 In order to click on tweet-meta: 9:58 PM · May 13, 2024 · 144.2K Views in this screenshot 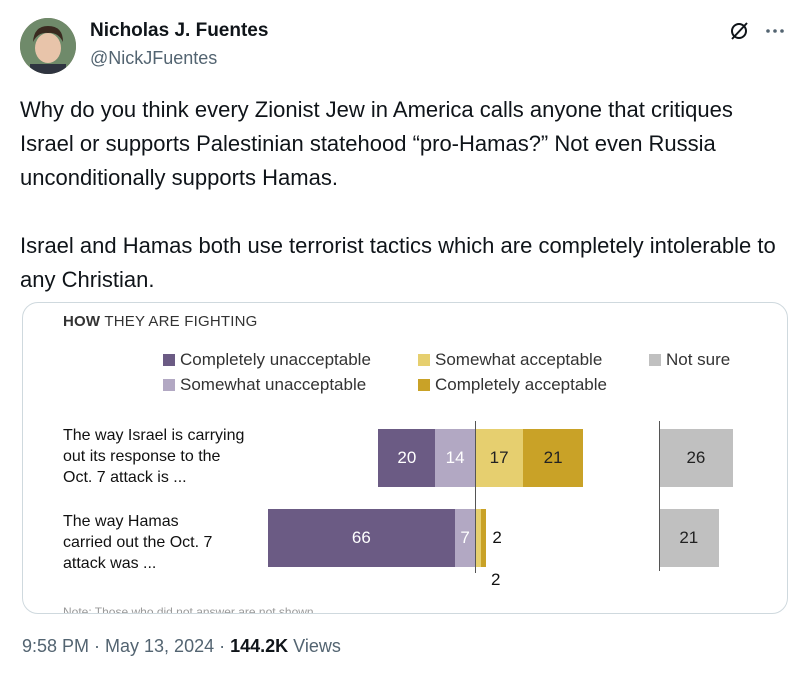, I will do `click(181, 646)`.